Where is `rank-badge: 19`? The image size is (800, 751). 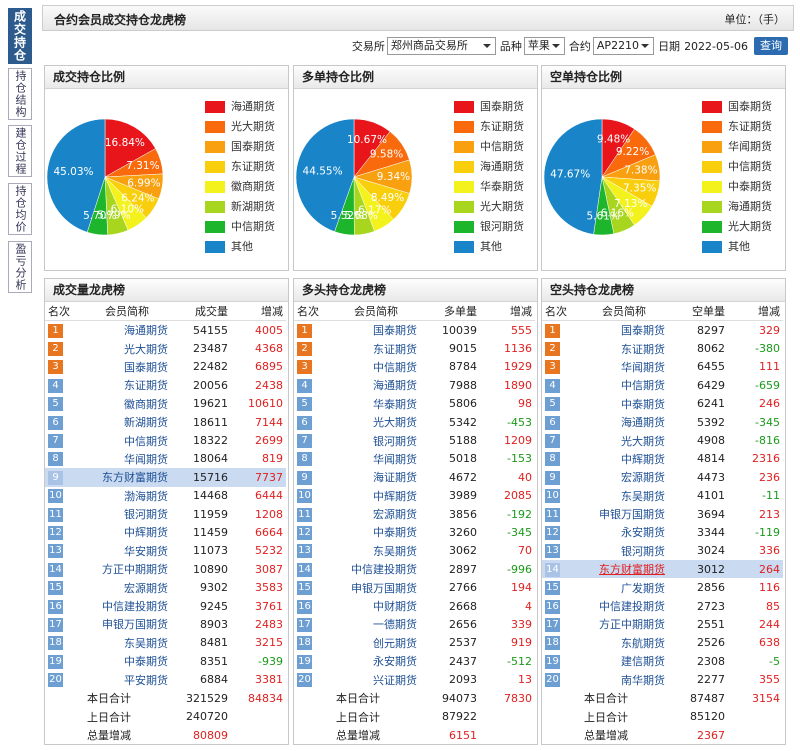
rank-badge: 19 is located at coordinates (55, 661).